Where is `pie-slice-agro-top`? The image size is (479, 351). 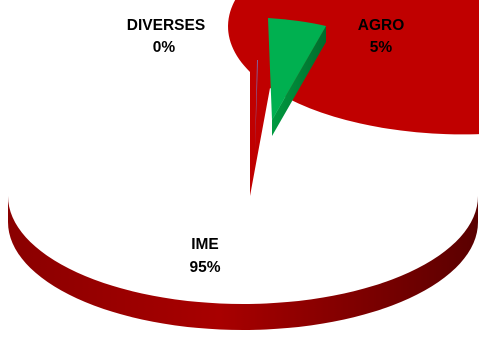 pie-slice-agro-top is located at coordinates (297, 69).